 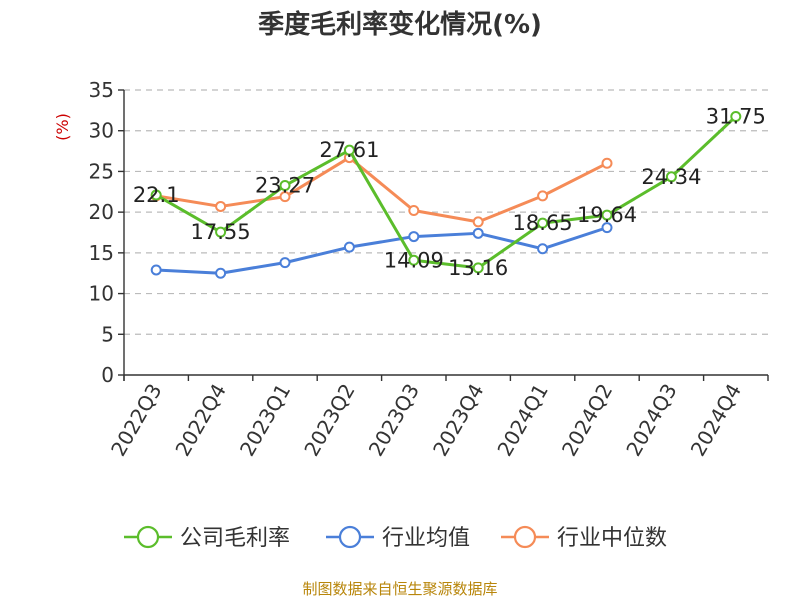 I want to click on data-label: 17.55, so click(x=221, y=232).